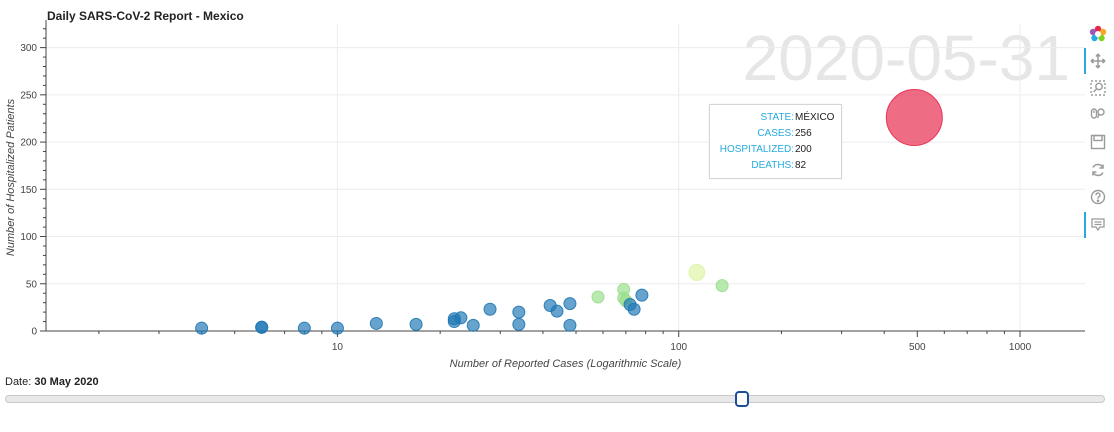 This screenshot has width=1114, height=432. Describe the element at coordinates (34, 332) in the screenshot. I see `y-tick-label: 0` at that location.